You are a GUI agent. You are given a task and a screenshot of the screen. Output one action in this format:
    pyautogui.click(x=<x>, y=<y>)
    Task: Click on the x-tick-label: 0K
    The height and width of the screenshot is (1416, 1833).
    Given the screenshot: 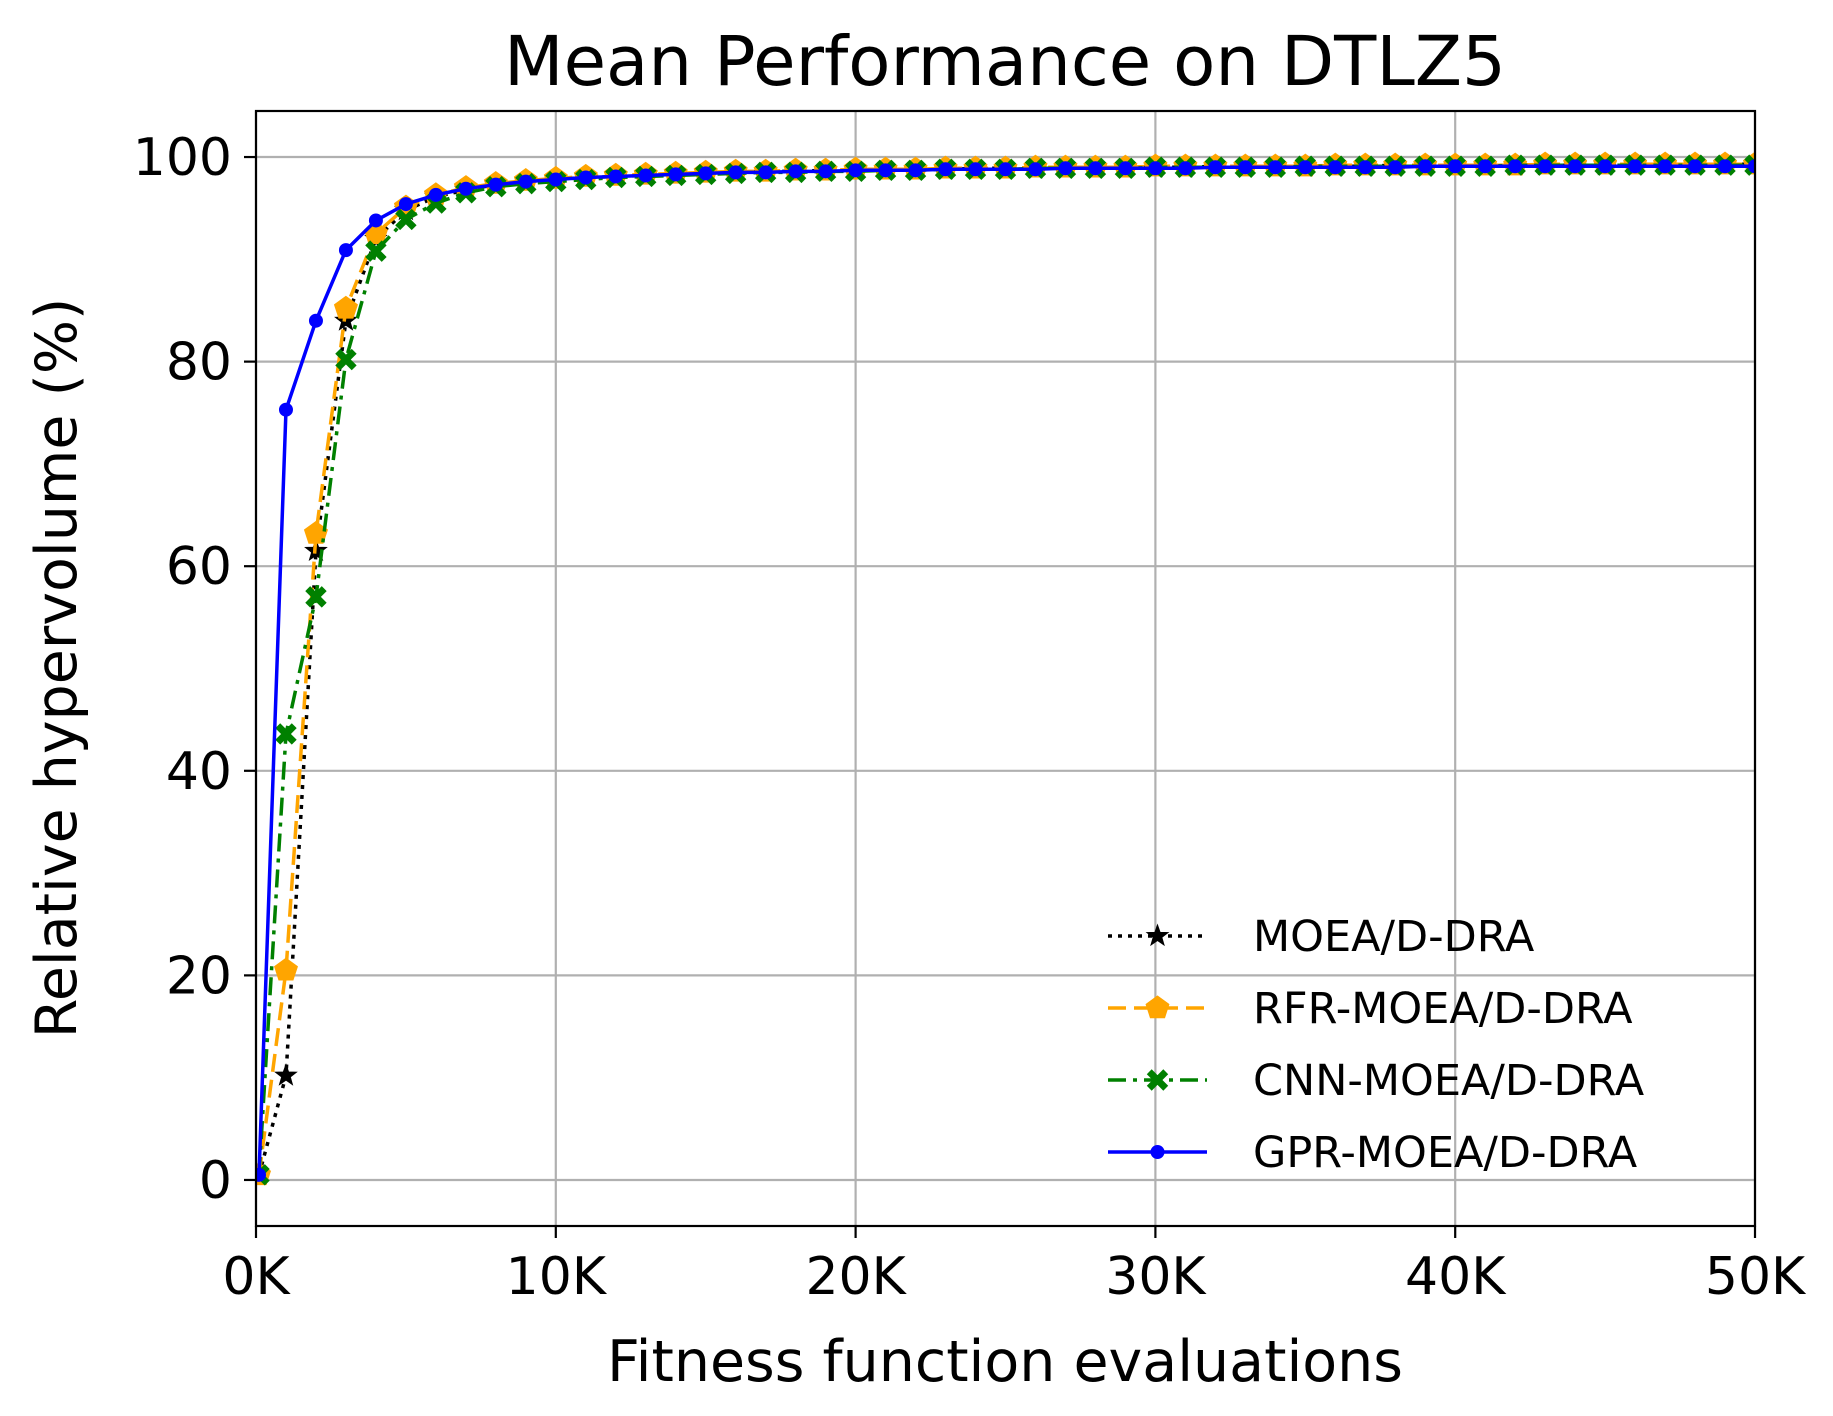 What is the action you would take?
    pyautogui.click(x=256, y=1277)
    